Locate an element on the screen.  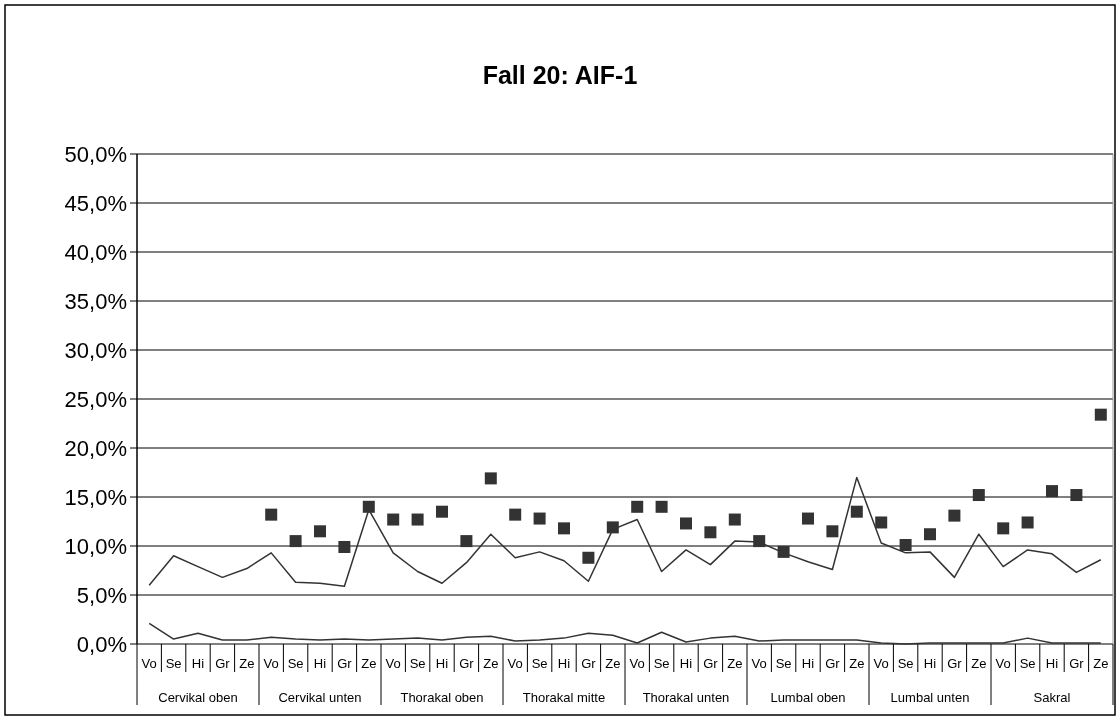
y-tick-label: 10,0% is located at coordinates (95, 546).